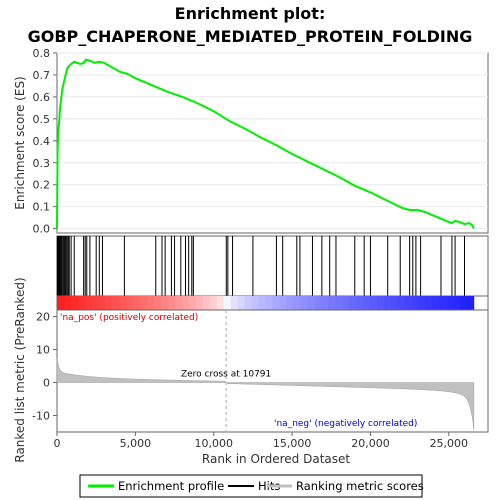 The image size is (500, 500). Describe the element at coordinates (42, 97) in the screenshot. I see `es-tick-label: 0.6` at that location.